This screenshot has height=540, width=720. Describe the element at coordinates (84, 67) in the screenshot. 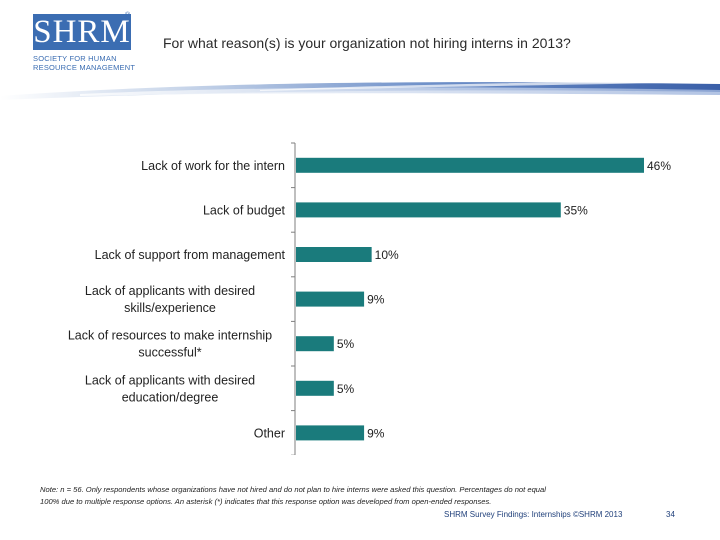

I see `logo-line-2: RESOURCE MANAGEMENT` at that location.